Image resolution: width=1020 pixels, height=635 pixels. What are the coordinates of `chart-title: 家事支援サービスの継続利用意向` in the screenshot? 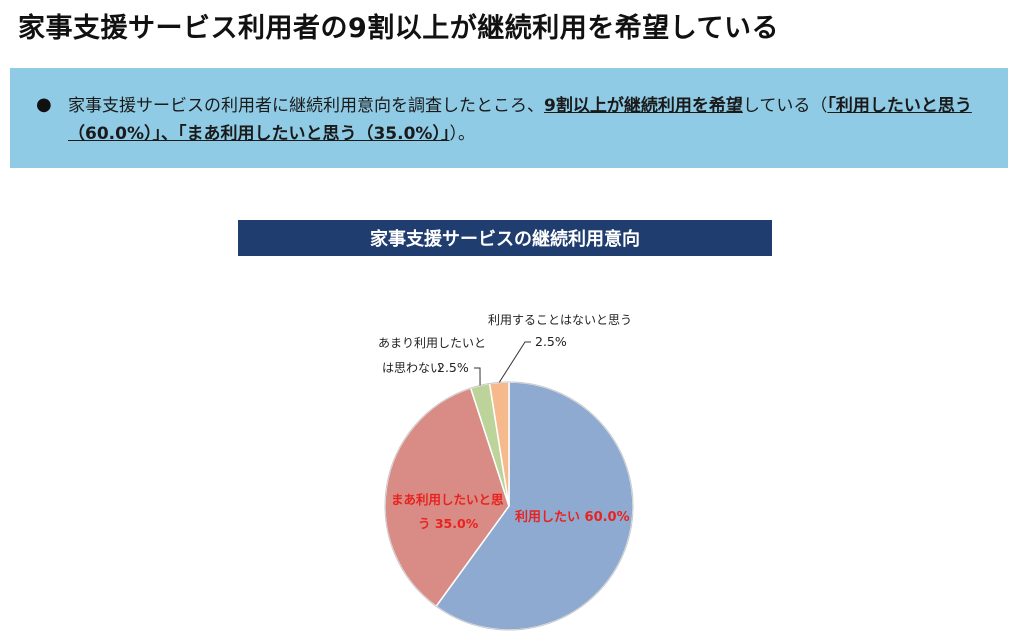 It's located at (505, 238).